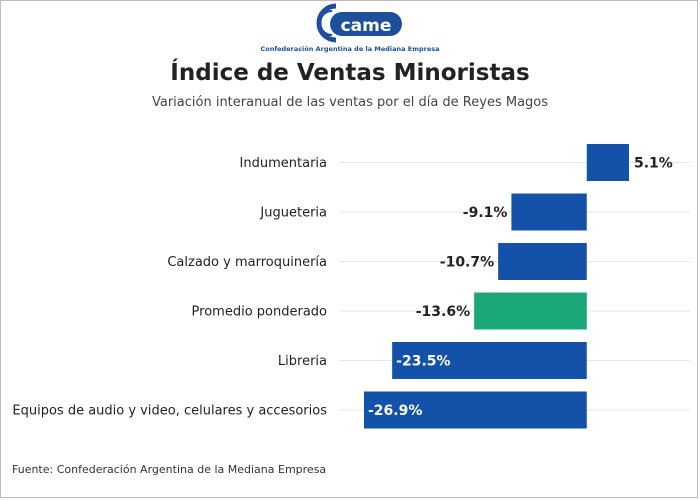 This screenshot has height=500, width=700. I want to click on category-label: Calzado y marroquinería, so click(247, 262).